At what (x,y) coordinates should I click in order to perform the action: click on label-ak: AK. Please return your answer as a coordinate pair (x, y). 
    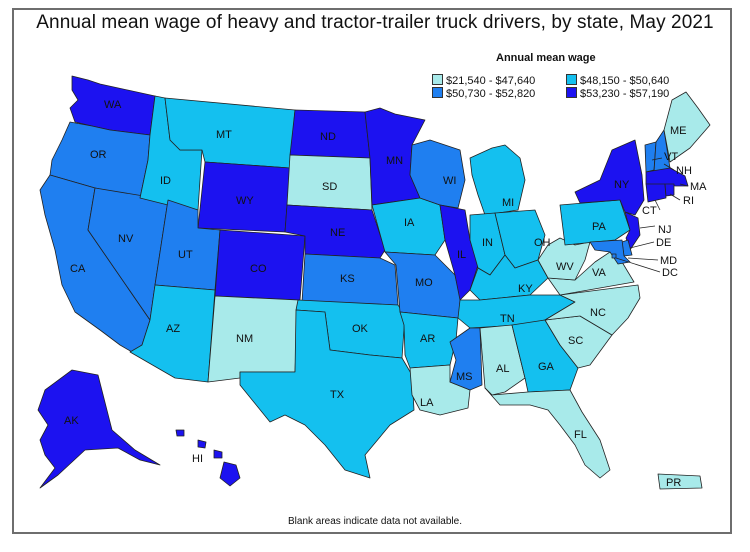
    Looking at the image, I should click on (71, 421).